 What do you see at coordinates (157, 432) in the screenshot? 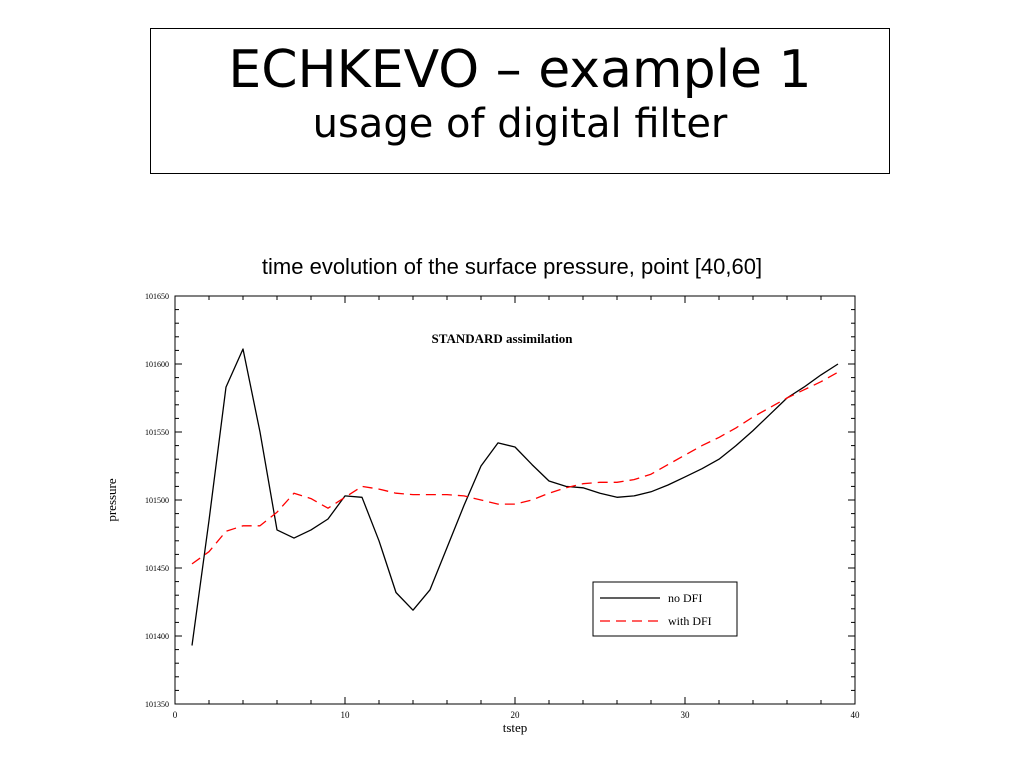
I see `y-tick-label: 101550` at bounding box center [157, 432].